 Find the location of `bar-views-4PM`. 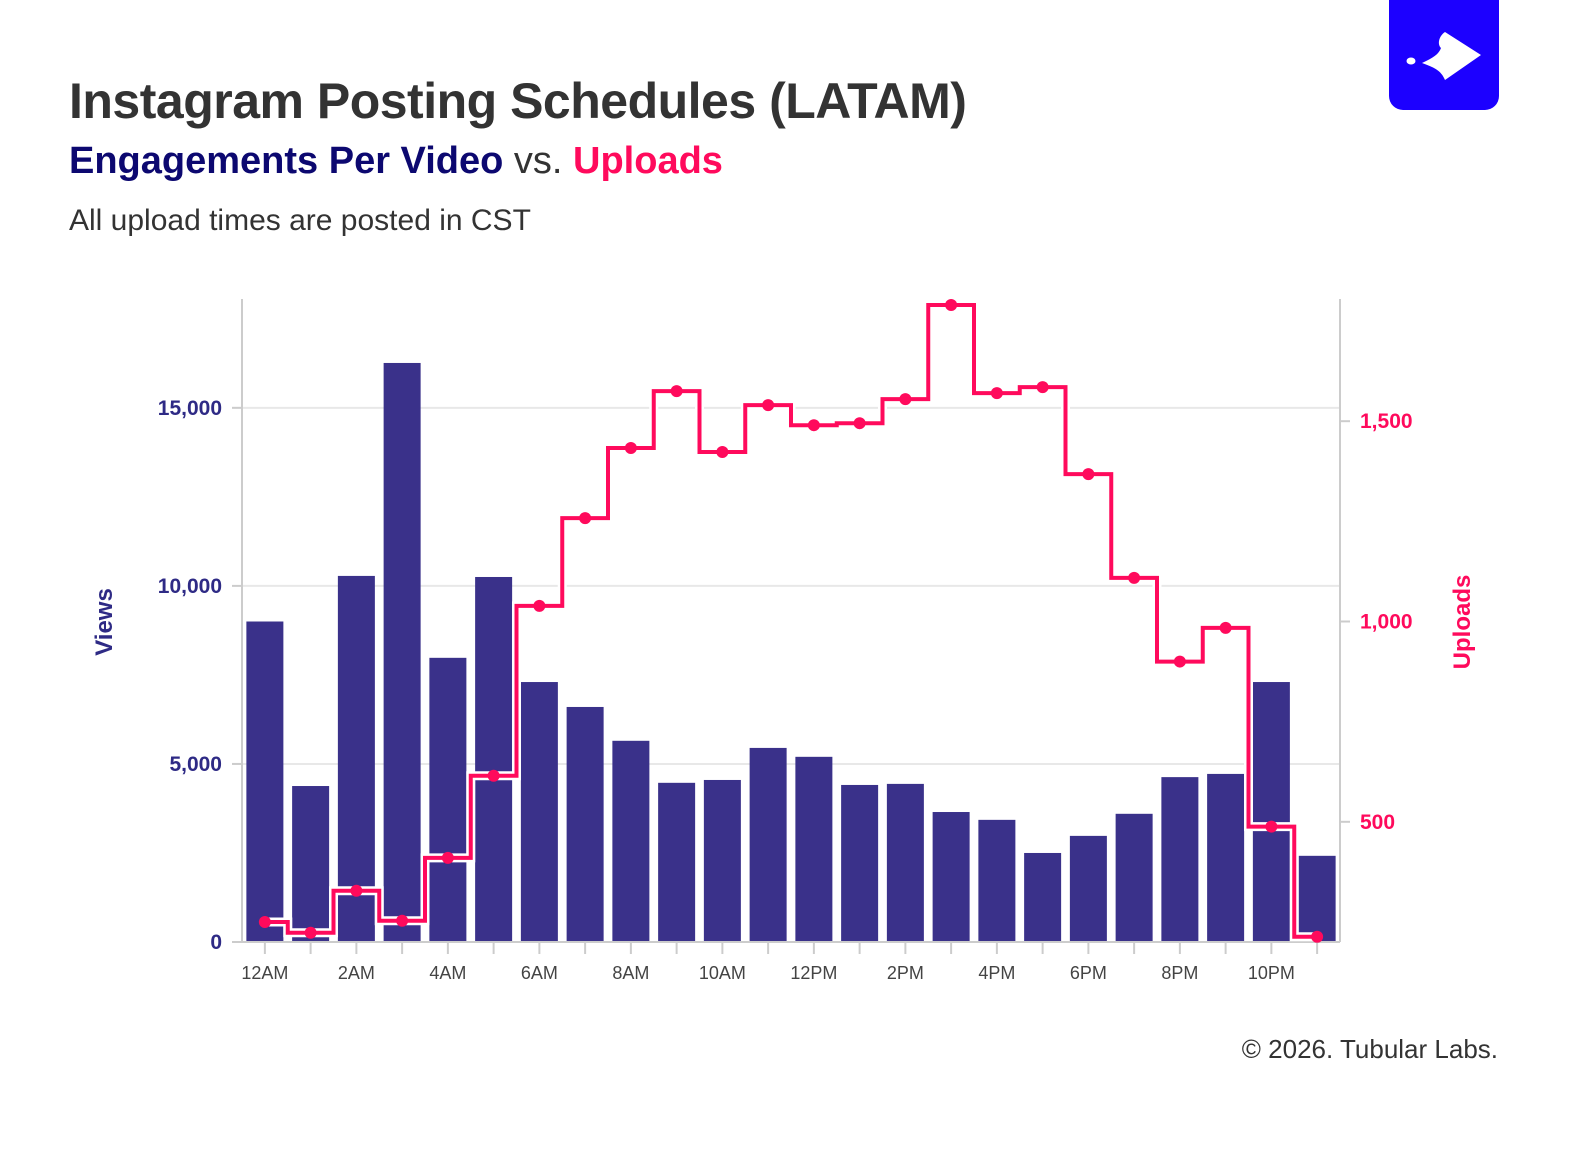

bar-views-4PM is located at coordinates (997, 880).